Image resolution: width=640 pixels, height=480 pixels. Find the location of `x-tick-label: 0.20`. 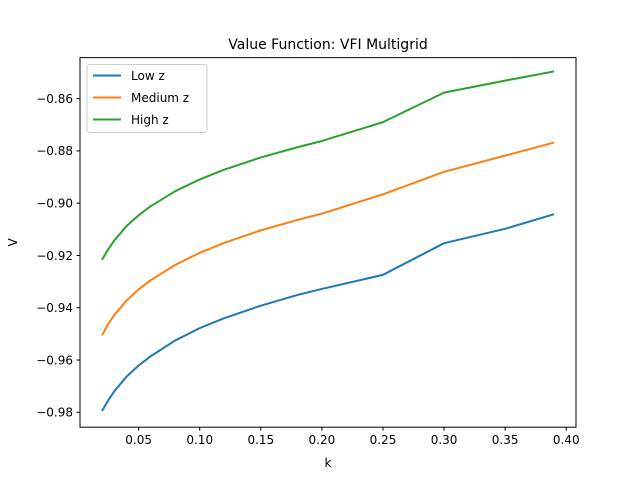

x-tick-label: 0.20 is located at coordinates (322, 440).